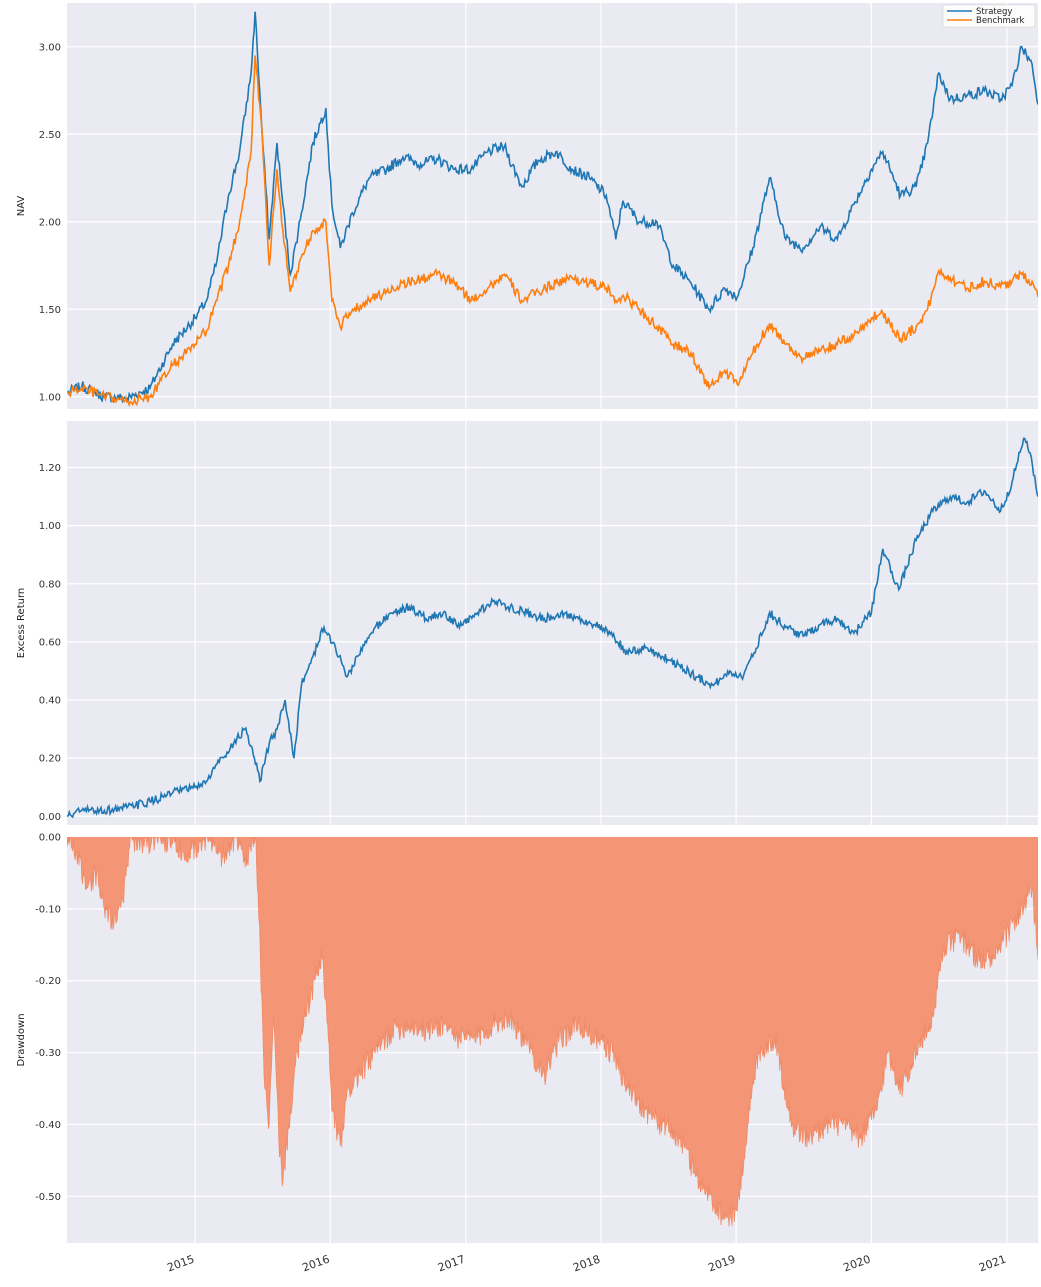 This screenshot has height=1287, width=1041. I want to click on legend-label-strategy: Strategy, so click(994, 12).